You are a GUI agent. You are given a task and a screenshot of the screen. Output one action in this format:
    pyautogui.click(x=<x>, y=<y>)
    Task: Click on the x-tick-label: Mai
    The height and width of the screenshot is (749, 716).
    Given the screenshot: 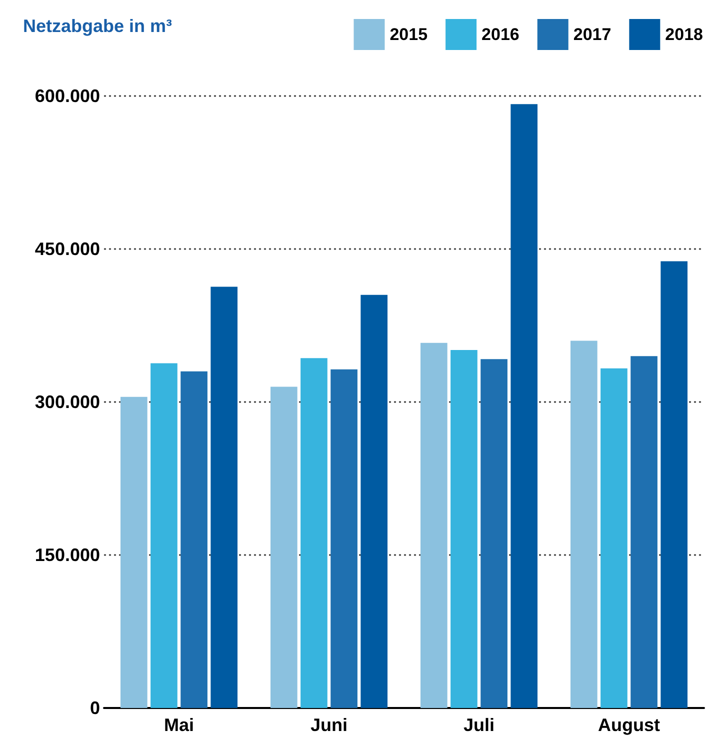 What is the action you would take?
    pyautogui.click(x=179, y=725)
    